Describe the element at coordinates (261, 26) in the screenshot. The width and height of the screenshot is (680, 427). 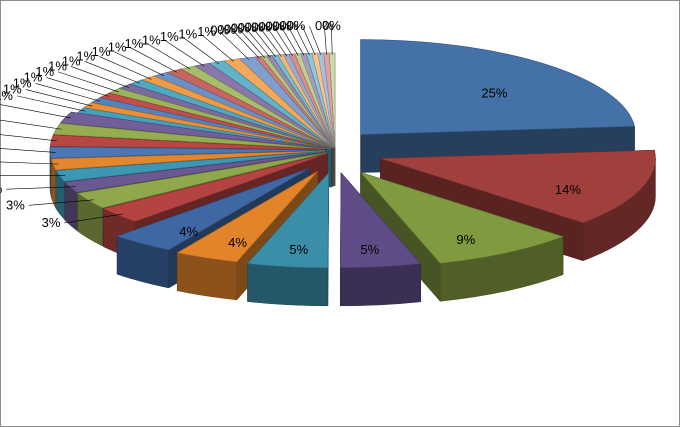
I see `data-label-38: 0%` at that location.